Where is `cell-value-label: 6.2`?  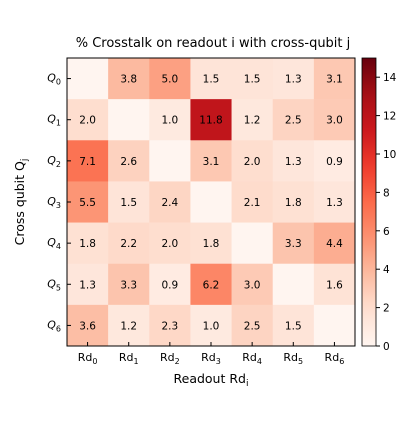
cell-value-label: 6.2 is located at coordinates (211, 285).